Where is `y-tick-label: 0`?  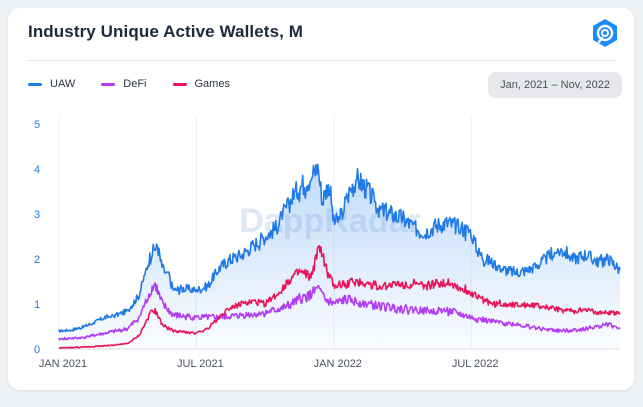 y-tick-label: 0 is located at coordinates (37, 350).